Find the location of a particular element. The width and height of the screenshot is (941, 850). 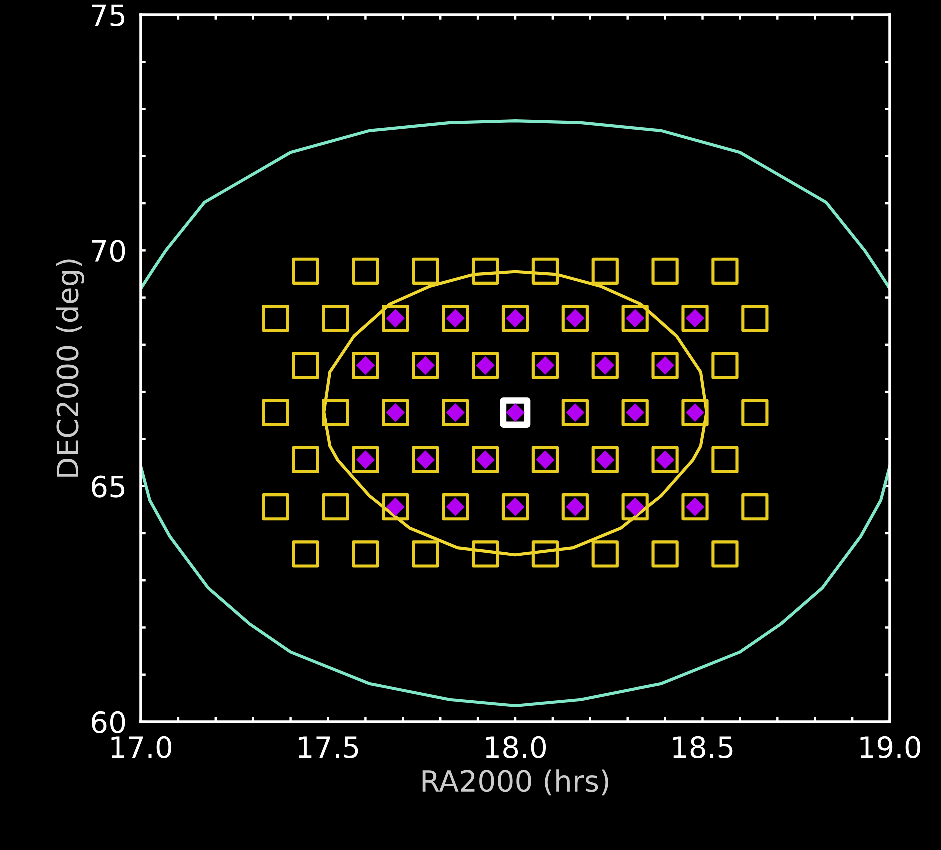

x-tick-label: 19.0 is located at coordinates (890, 747).